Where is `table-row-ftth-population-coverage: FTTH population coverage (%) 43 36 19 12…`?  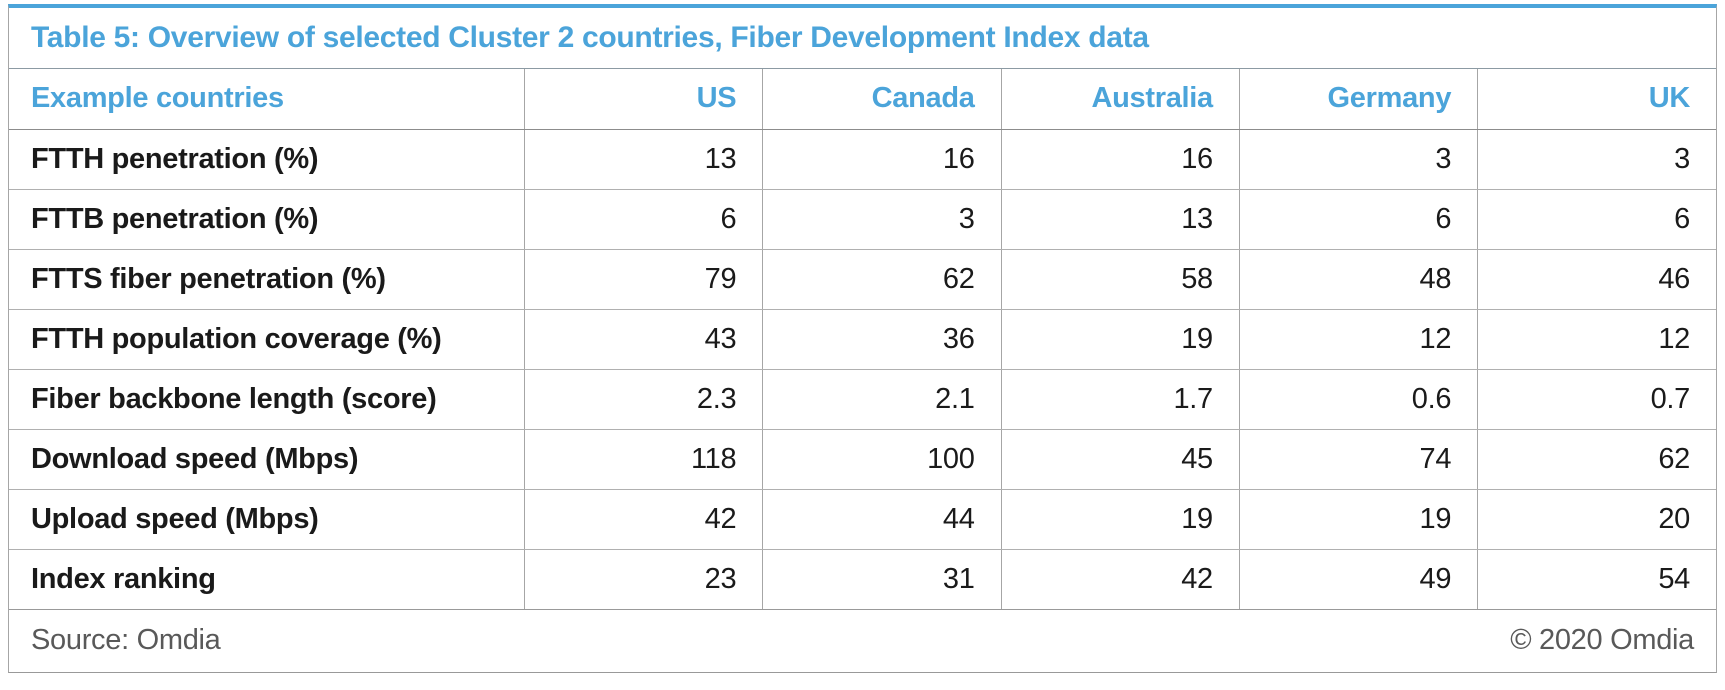 table-row-ftth-population-coverage: FTTH population coverage (%) 43 36 19 12… is located at coordinates (862, 339).